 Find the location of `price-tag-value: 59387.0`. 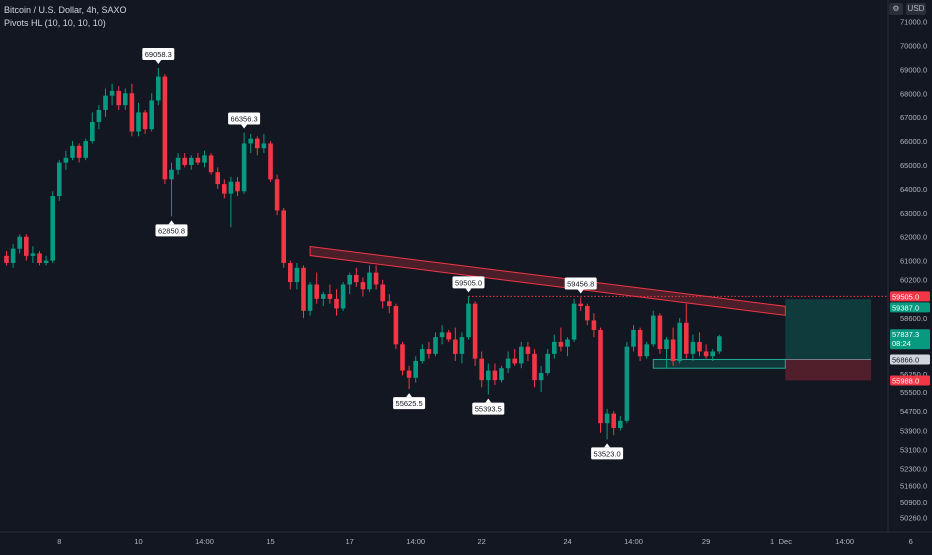

price-tag-value: 59387.0 is located at coordinates (905, 307).